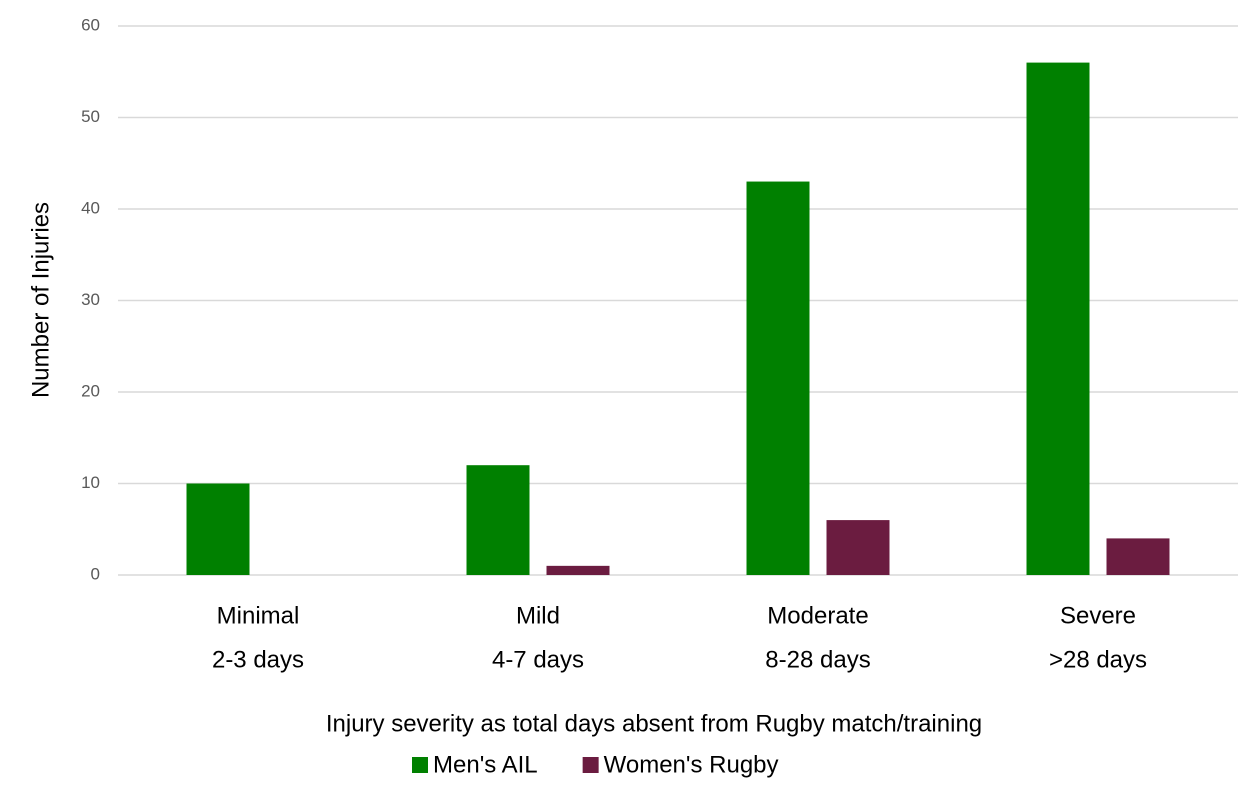  What do you see at coordinates (90, 116) in the screenshot?
I see `y-tick-label: 50` at bounding box center [90, 116].